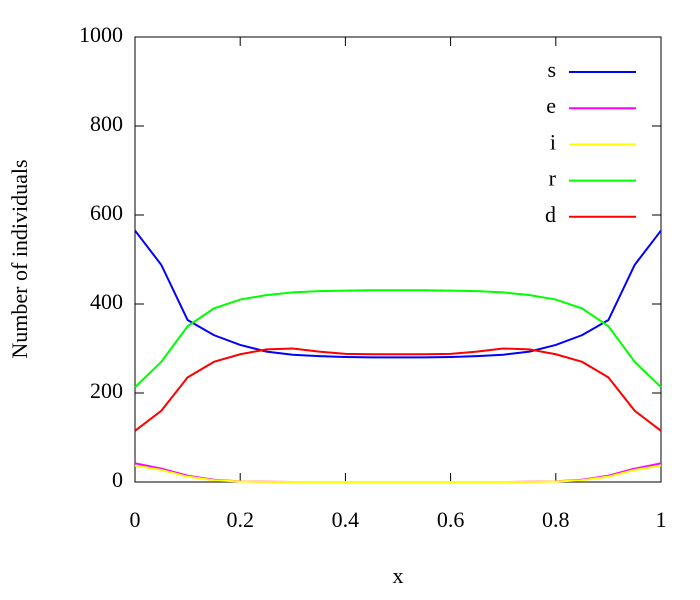 The height and width of the screenshot is (600, 700). What do you see at coordinates (101, 34) in the screenshot?
I see `y-tick-label: 1000` at bounding box center [101, 34].